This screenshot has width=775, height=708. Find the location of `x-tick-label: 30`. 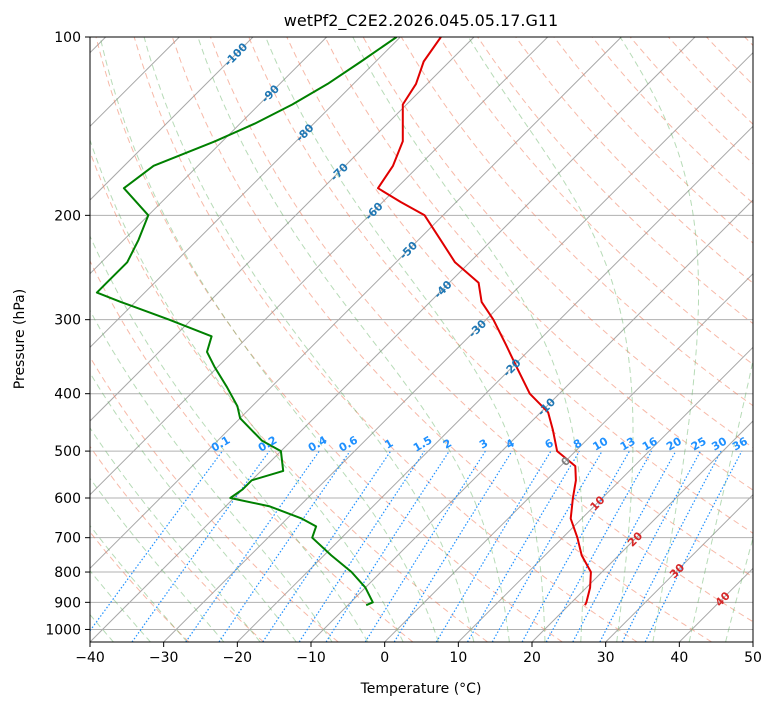

x-tick-label: 30 is located at coordinates (606, 658).